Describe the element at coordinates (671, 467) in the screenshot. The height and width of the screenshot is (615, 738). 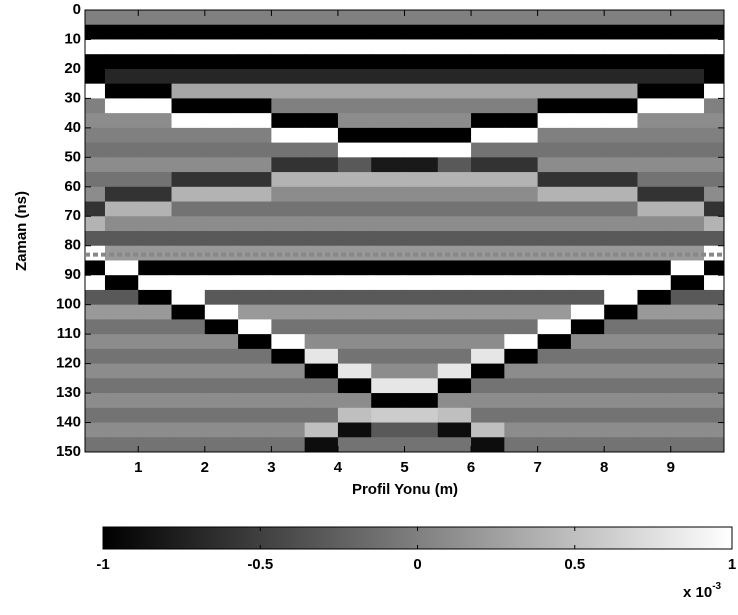
I see `x-tick-label: 9` at that location.